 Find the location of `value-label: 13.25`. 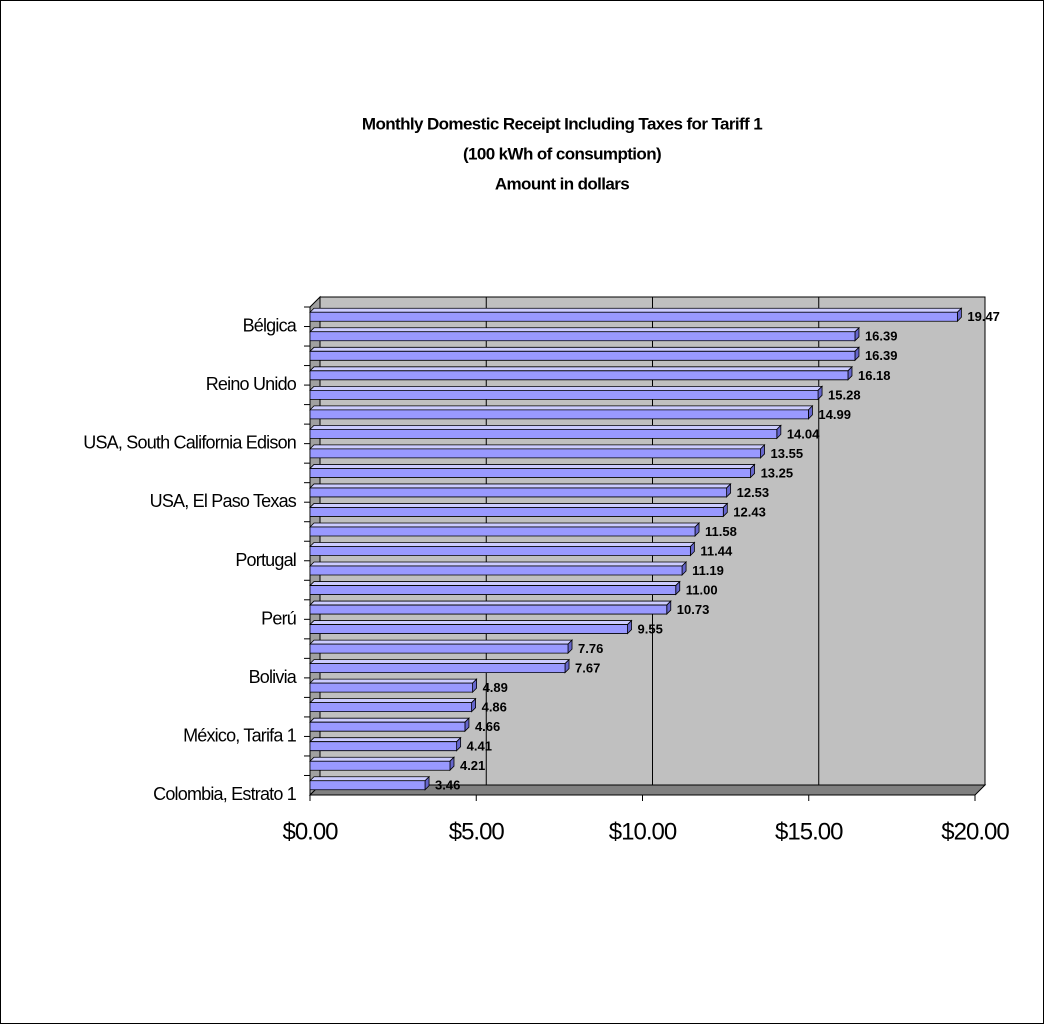

value-label: 13.25 is located at coordinates (777, 472).